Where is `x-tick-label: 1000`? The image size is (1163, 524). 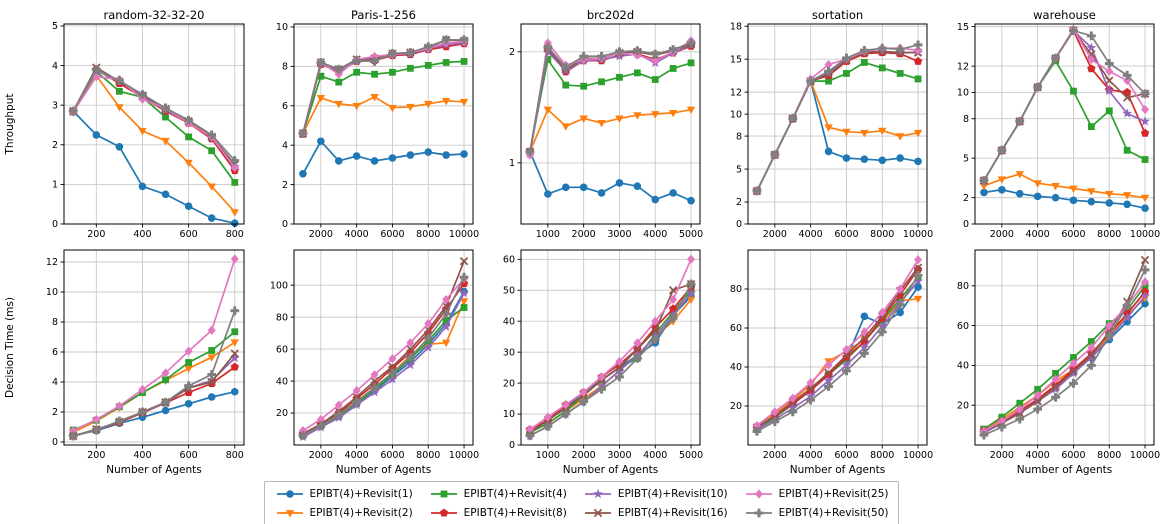
x-tick-label: 1000 is located at coordinates (548, 234).